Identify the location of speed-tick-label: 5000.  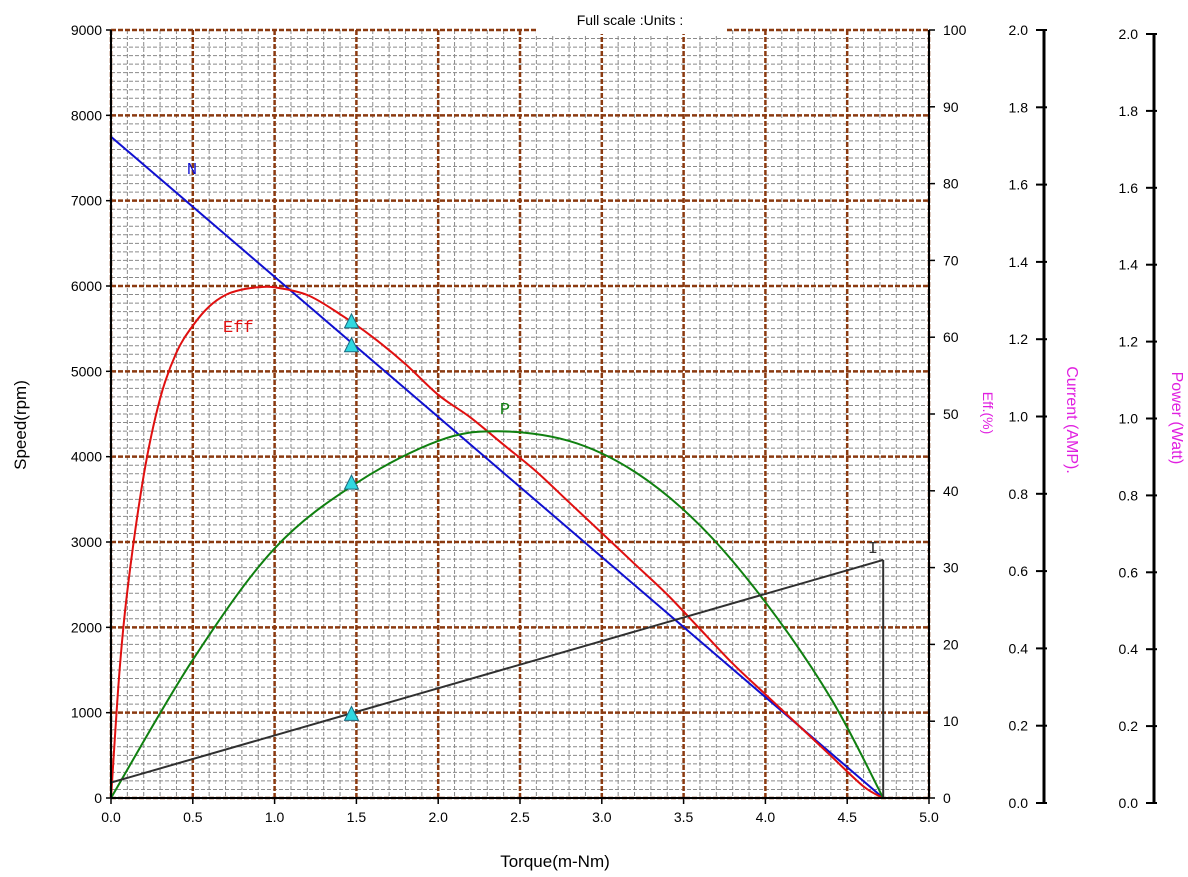
(86, 371).